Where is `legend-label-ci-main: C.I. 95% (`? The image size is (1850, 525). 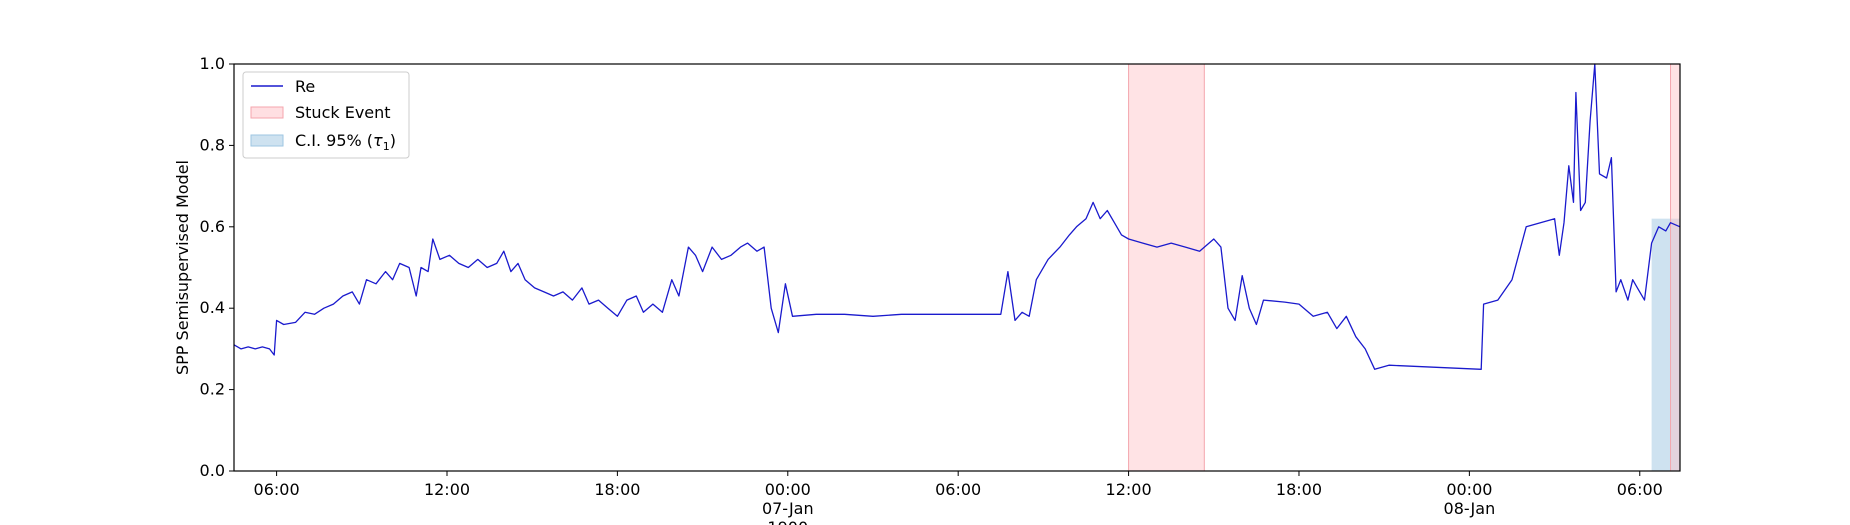
legend-label-ci-main: C.I. 95% ( is located at coordinates (334, 140).